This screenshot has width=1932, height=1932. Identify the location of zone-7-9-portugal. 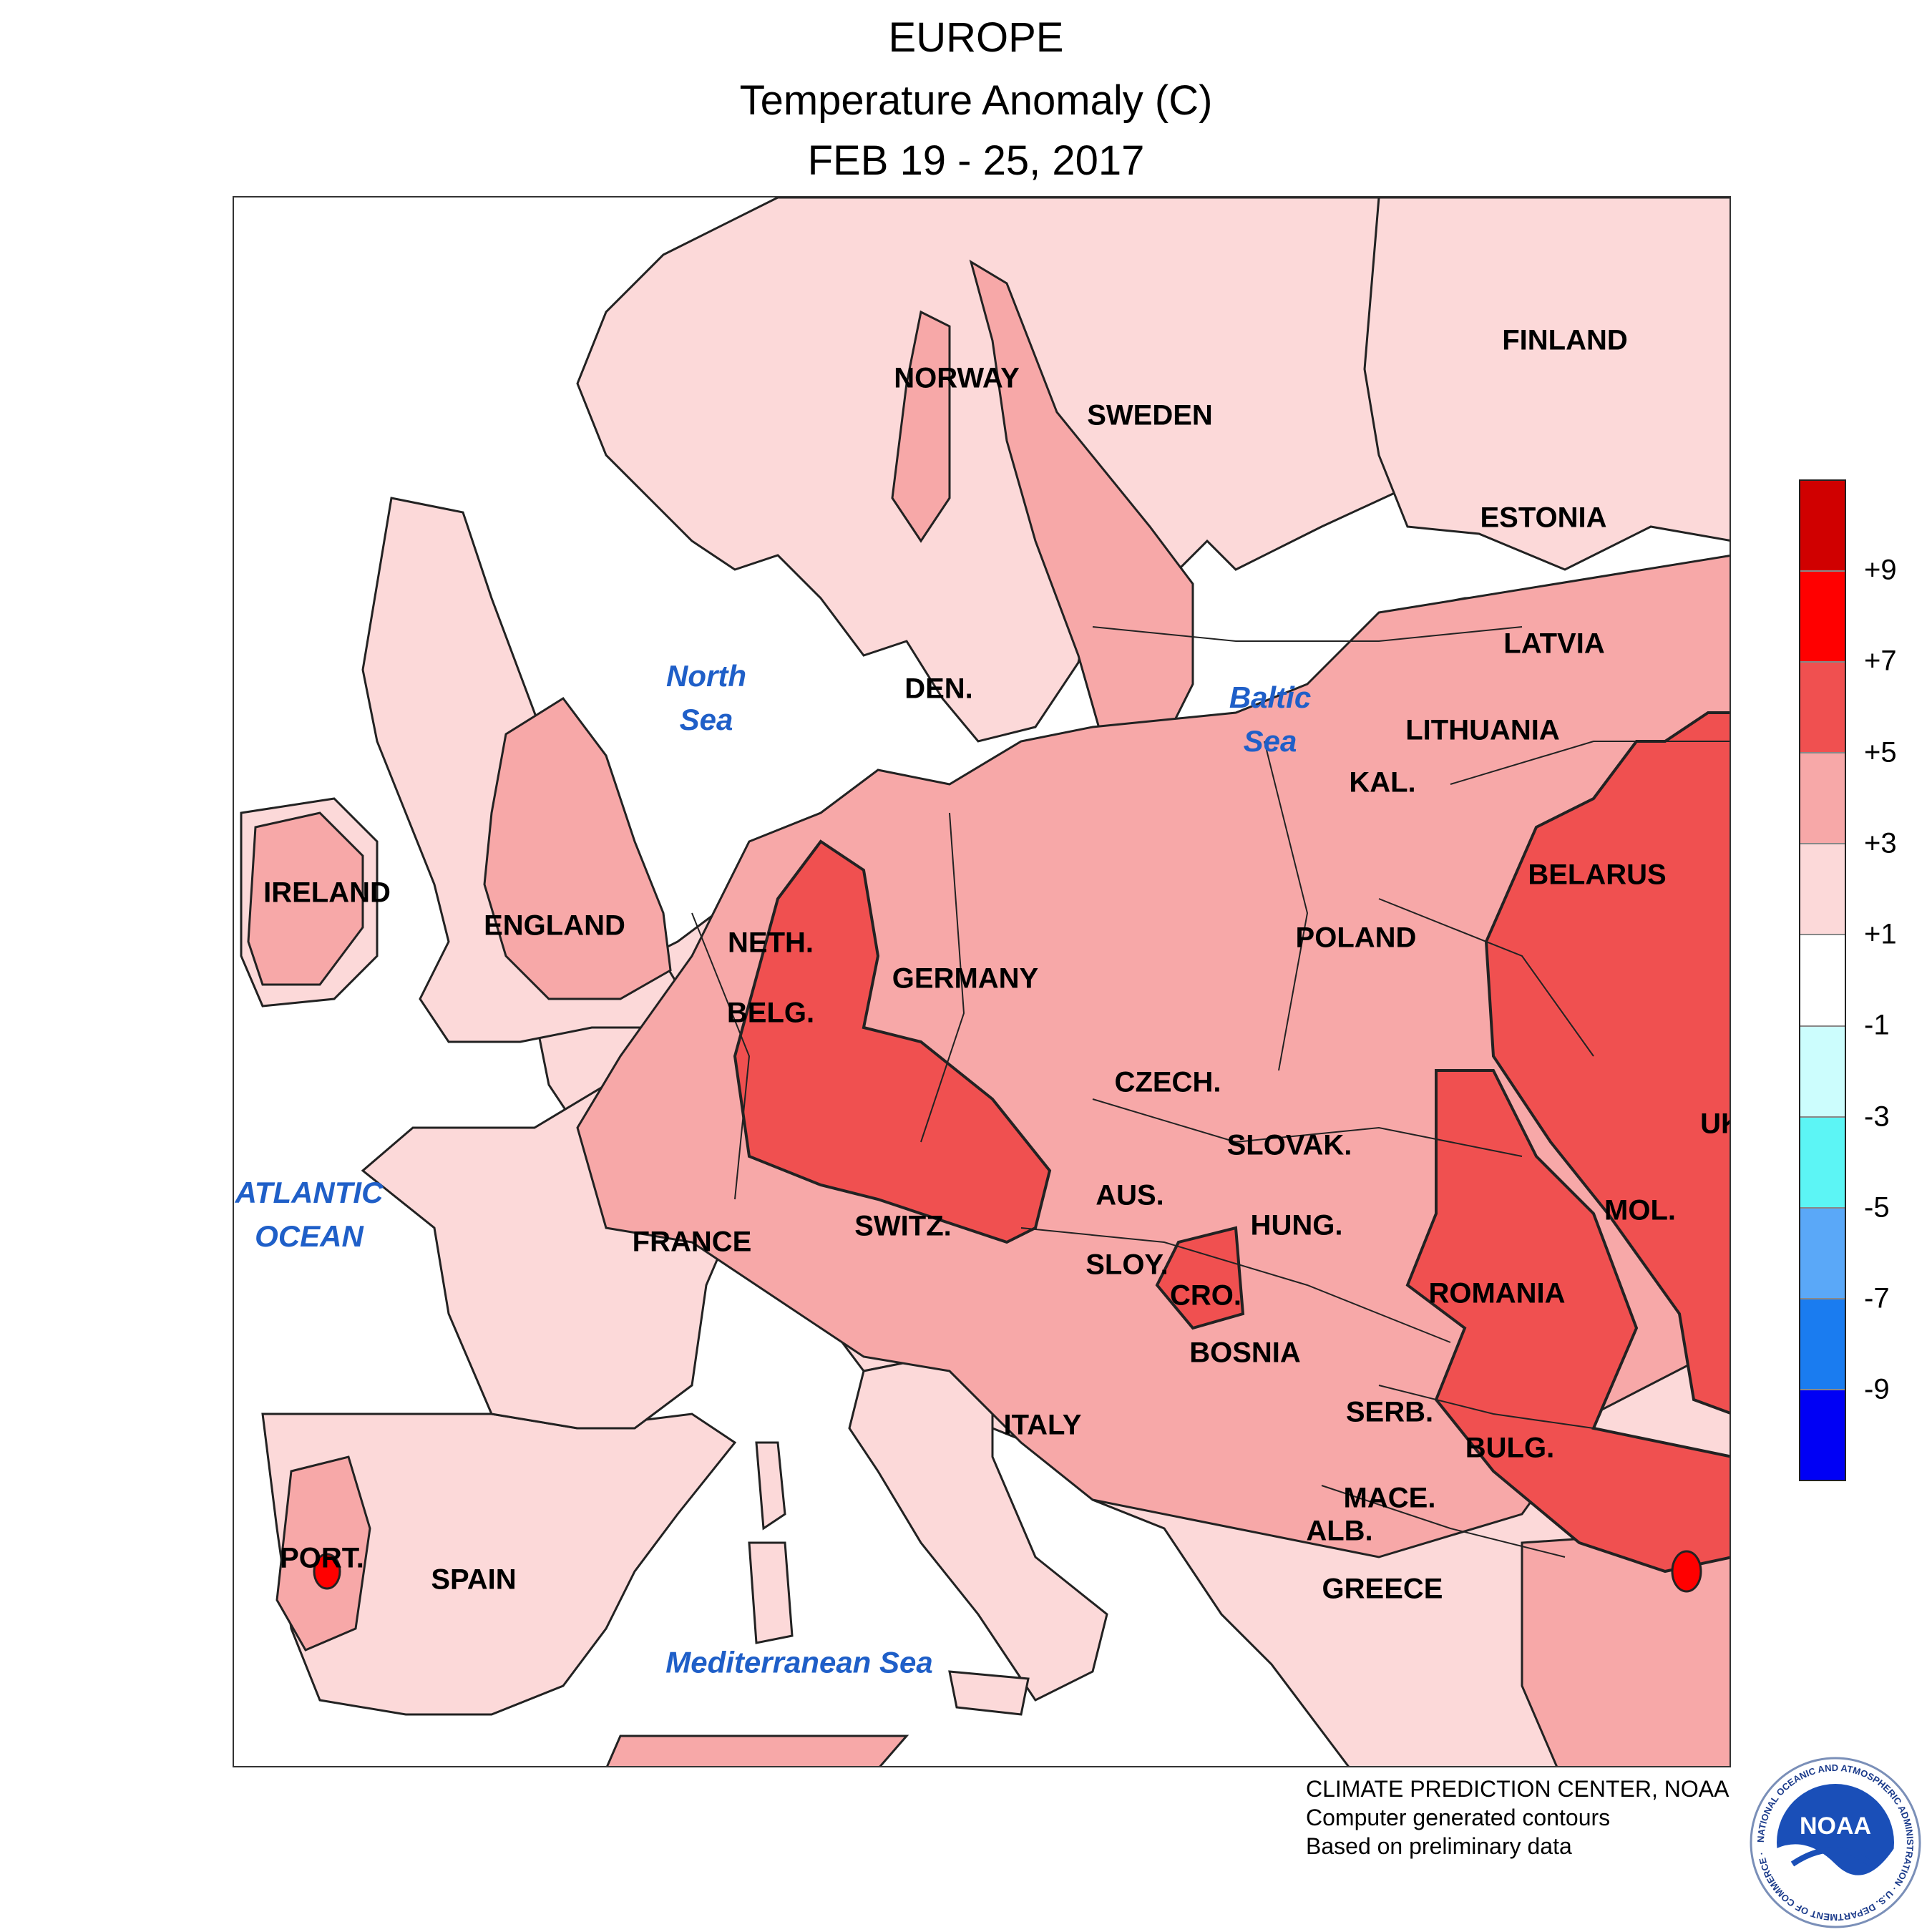
(327, 1571).